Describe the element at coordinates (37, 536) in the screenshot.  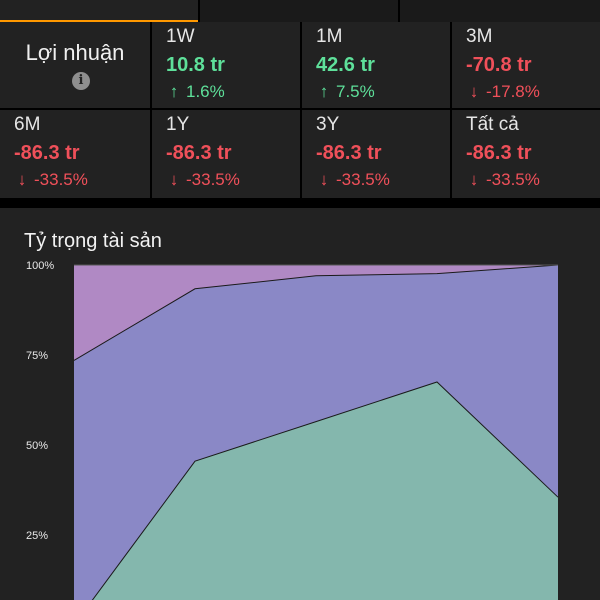
I see `y-tick-label: 25%` at that location.